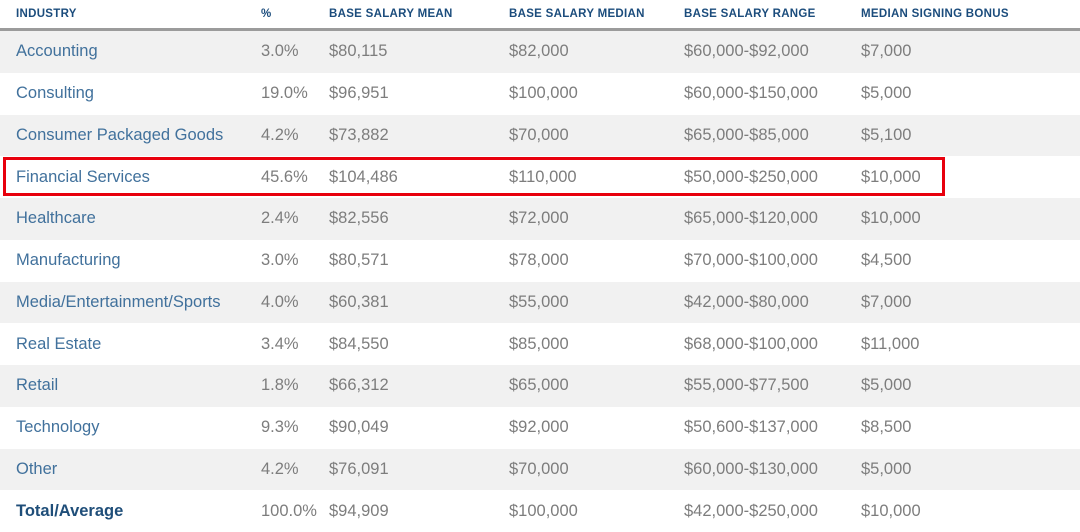 Image resolution: width=1080 pixels, height=532 pixels. What do you see at coordinates (37, 385) in the screenshot?
I see `industry-cell: Retail` at bounding box center [37, 385].